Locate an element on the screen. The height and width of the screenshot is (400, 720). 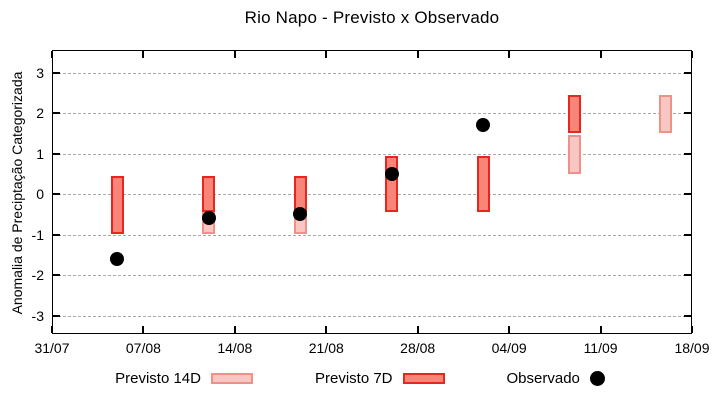
x-tick-label: 21/08 is located at coordinates (326, 348).